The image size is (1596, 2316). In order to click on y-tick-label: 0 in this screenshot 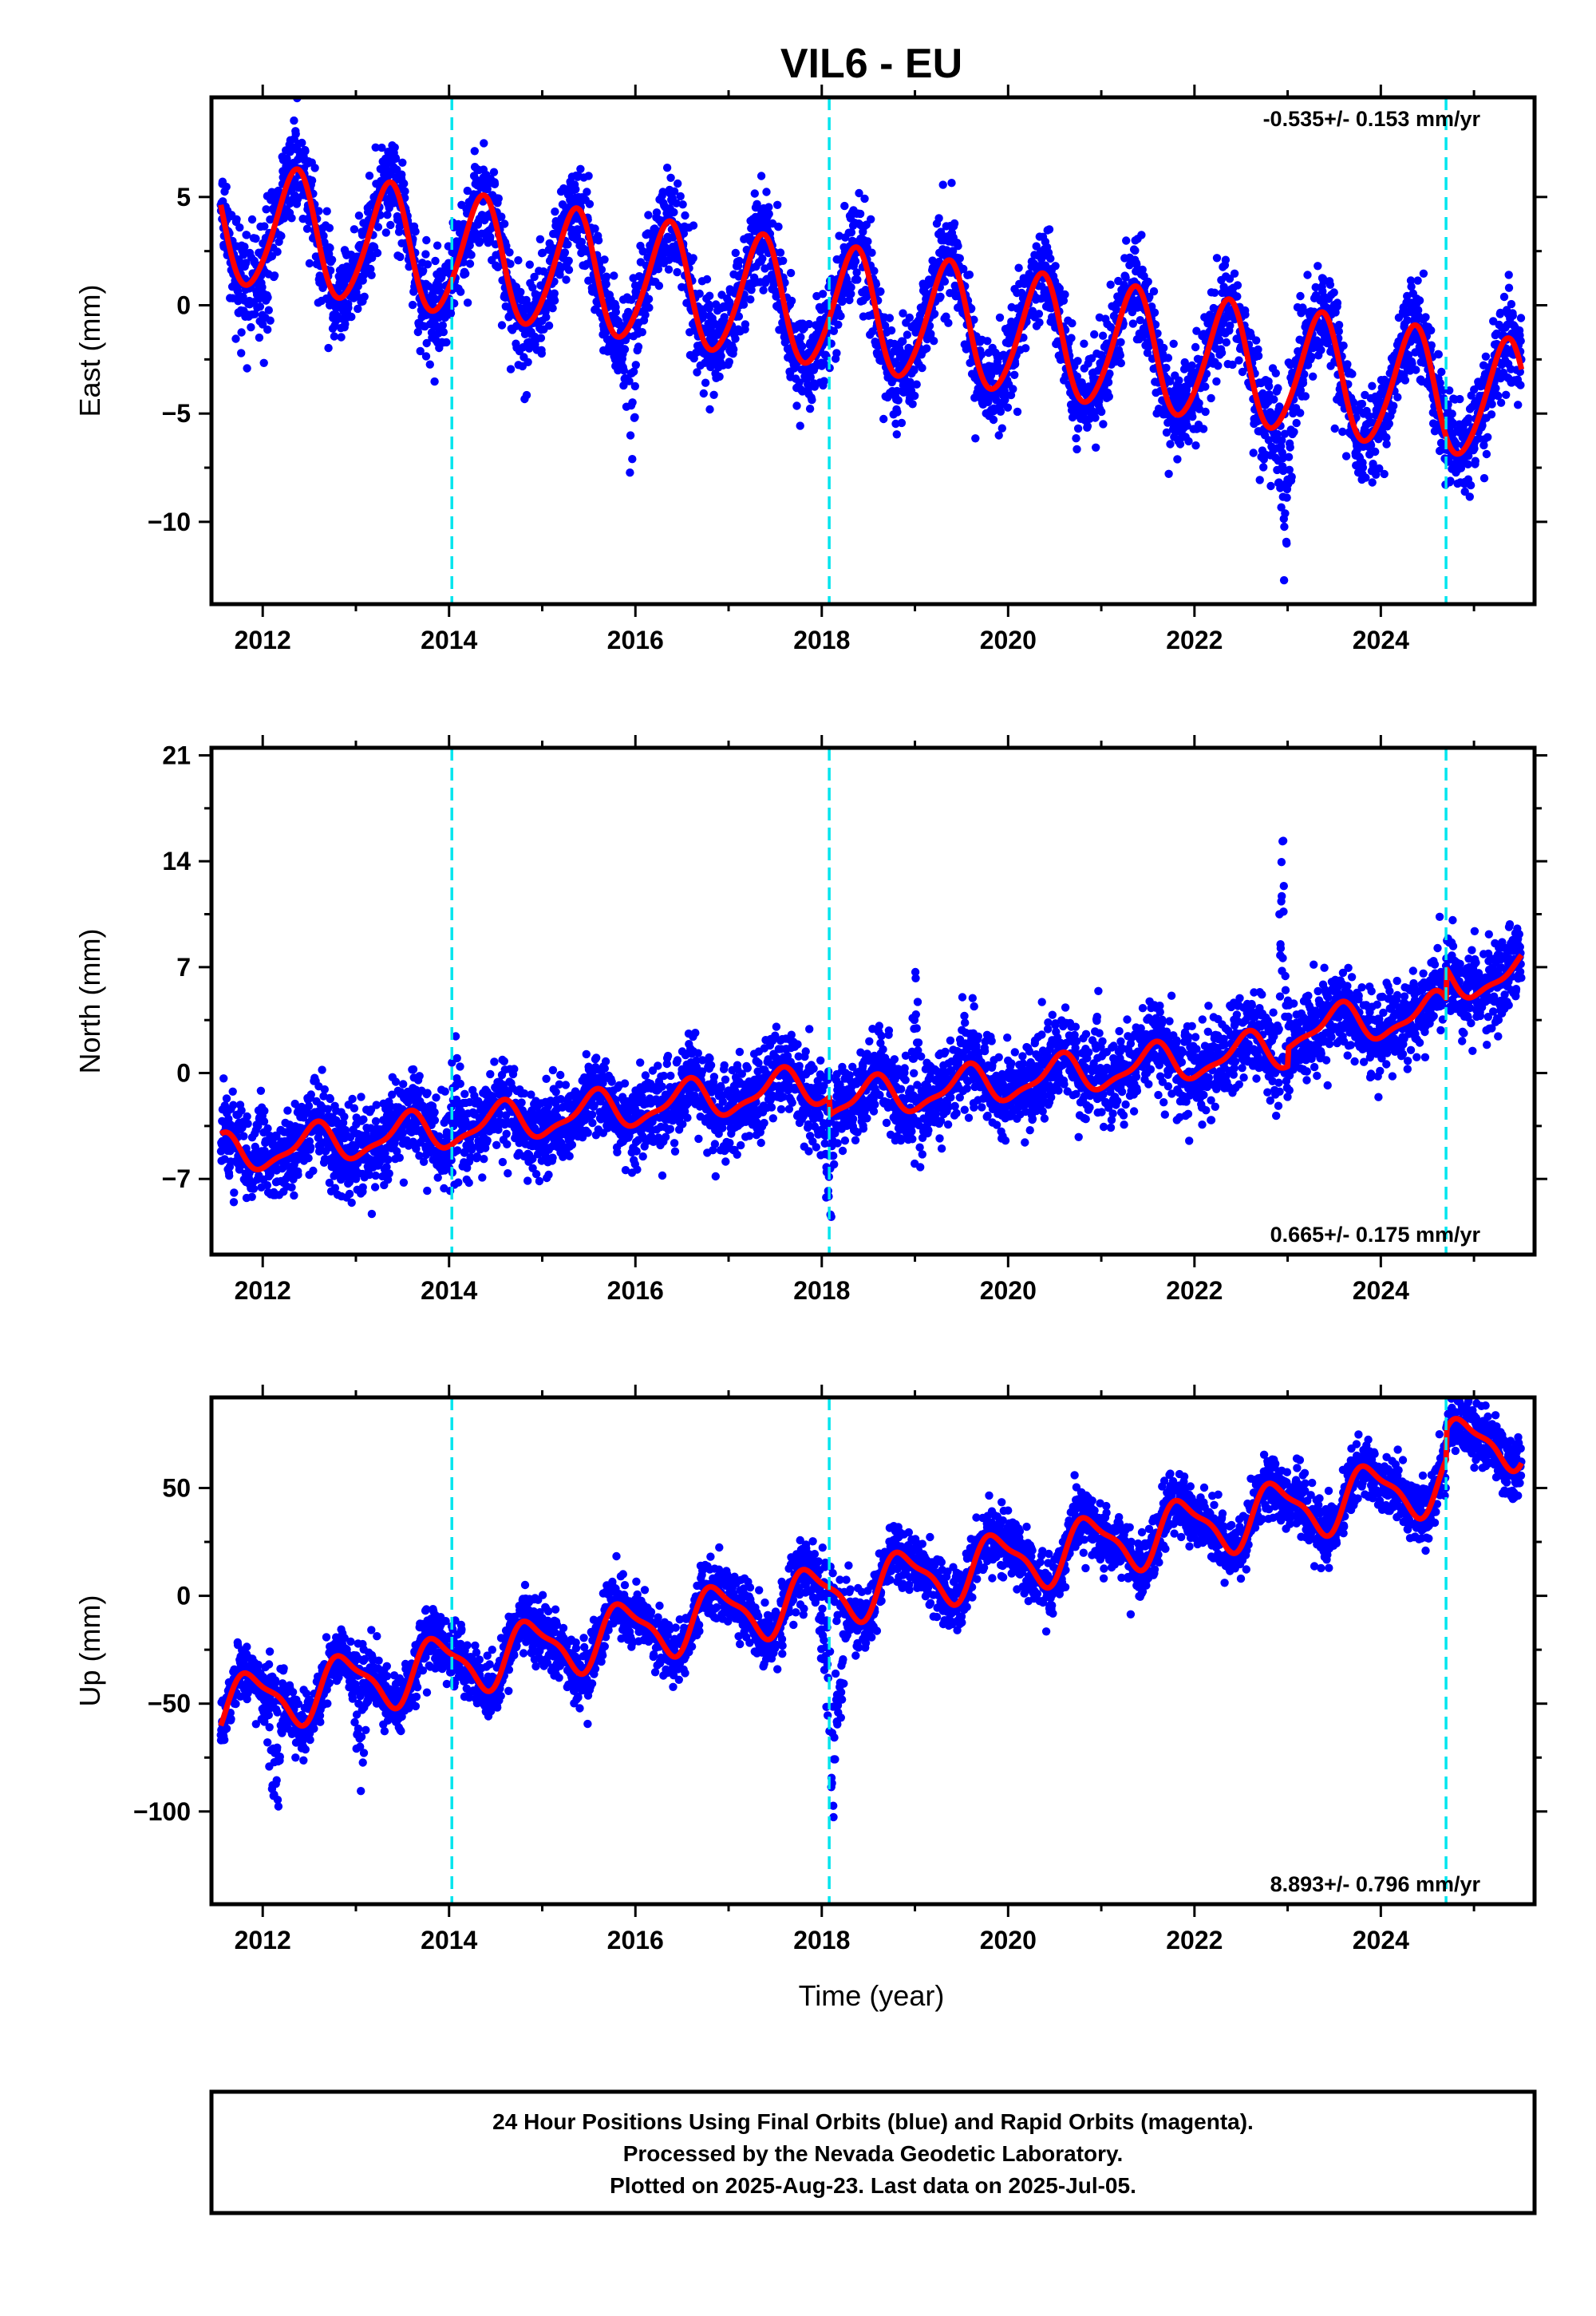, I will do `click(183, 305)`.